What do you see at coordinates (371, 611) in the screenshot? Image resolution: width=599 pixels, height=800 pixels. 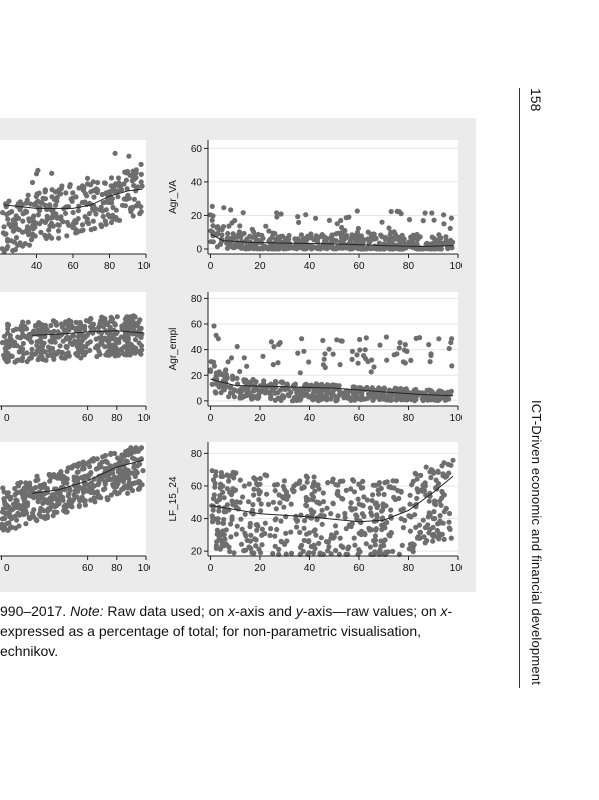 I see `caption-text: -axis—raw values; on` at bounding box center [371, 611].